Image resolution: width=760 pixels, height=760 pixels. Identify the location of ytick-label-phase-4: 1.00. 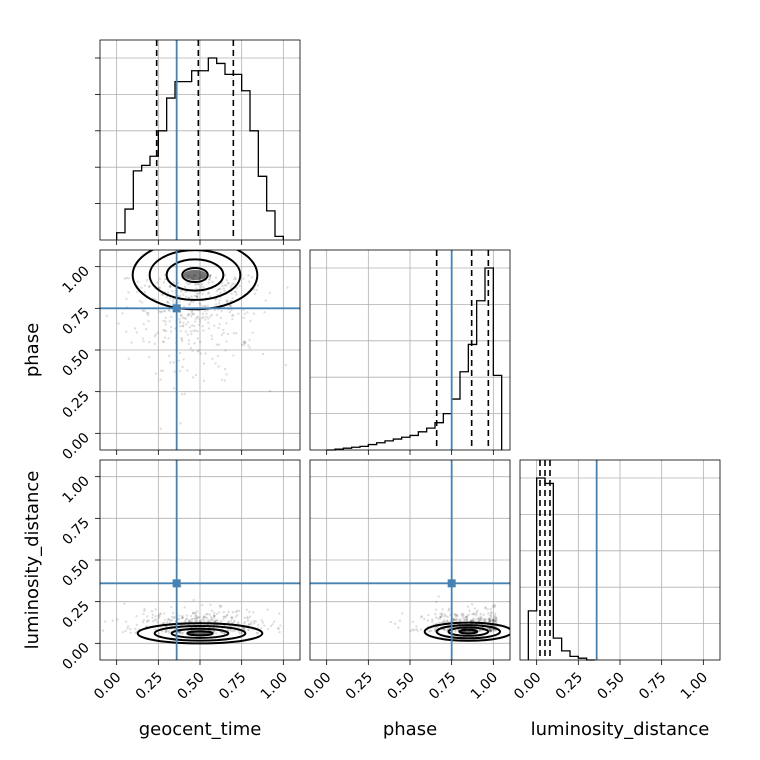
(75, 279).